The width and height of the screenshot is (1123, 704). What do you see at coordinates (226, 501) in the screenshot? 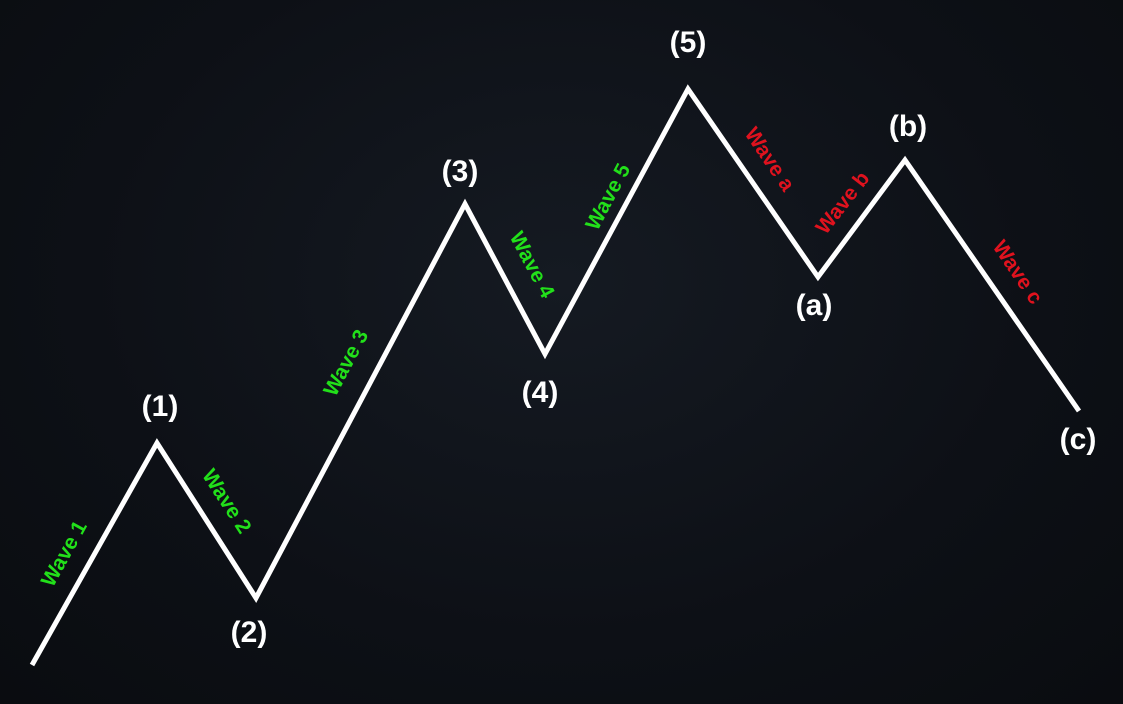
I see `wave-label-2: Wave 2` at bounding box center [226, 501].